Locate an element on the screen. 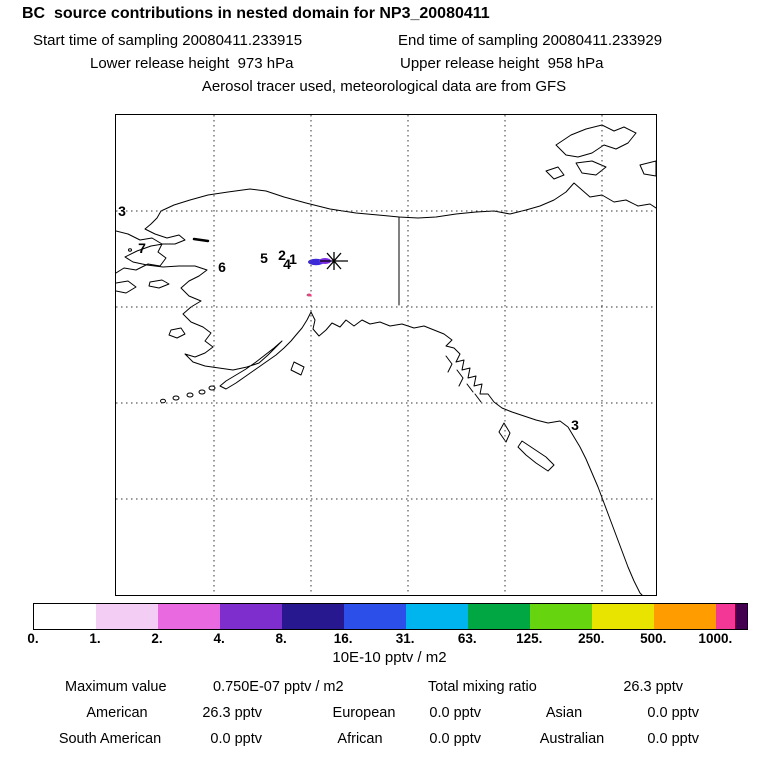 The height and width of the screenshot is (768, 768). region-label-south-american: South American is located at coordinates (110, 739).